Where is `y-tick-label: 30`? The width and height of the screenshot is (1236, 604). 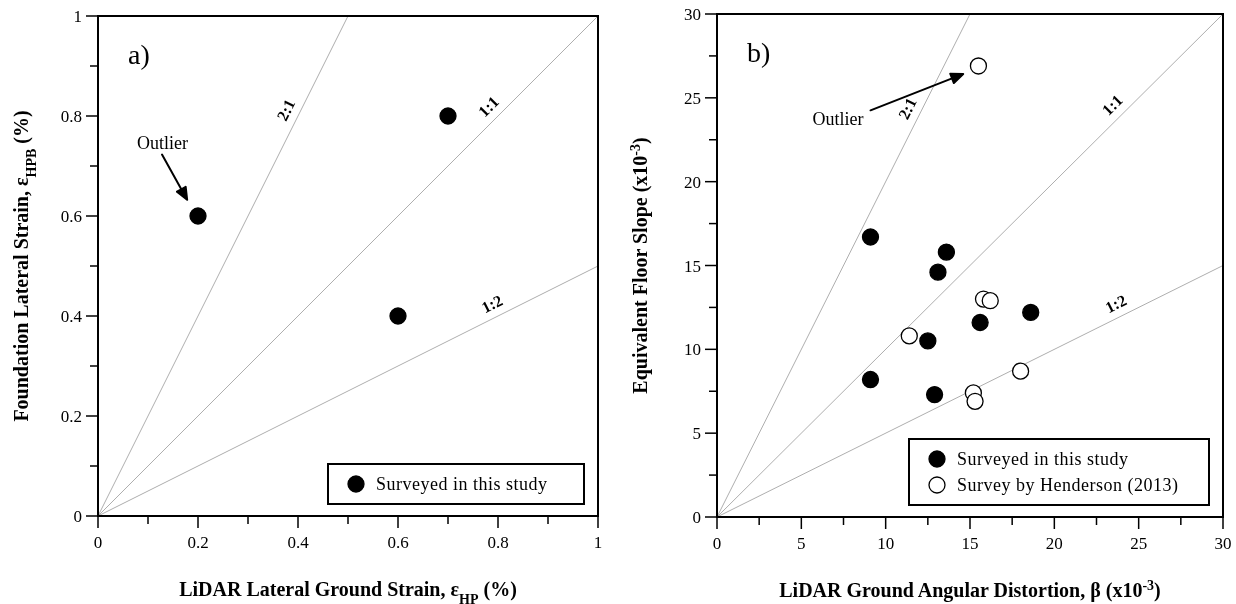
y-tick-label: 30 is located at coordinates (692, 14).